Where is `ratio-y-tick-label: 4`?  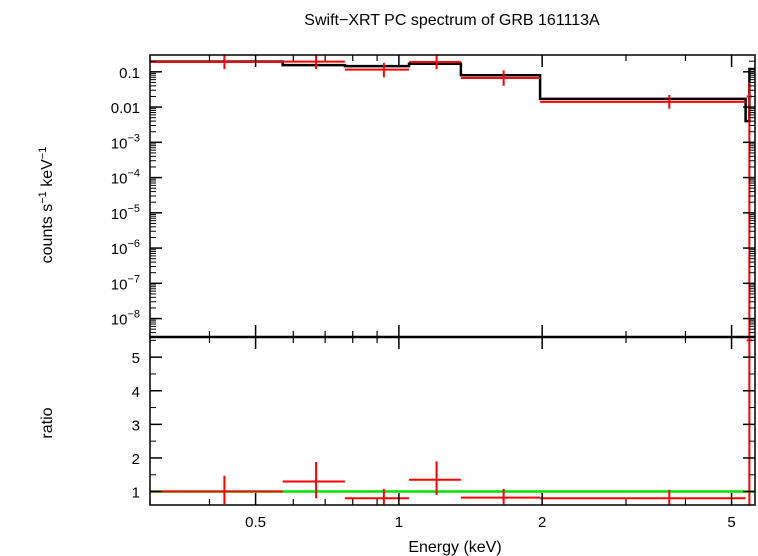
ratio-y-tick-label: 4 is located at coordinates (136, 392).